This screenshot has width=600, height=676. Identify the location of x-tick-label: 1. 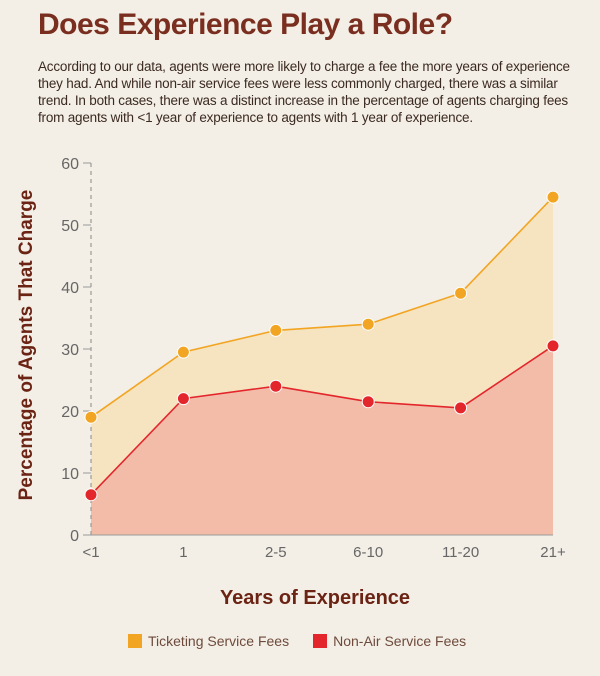
(183, 552).